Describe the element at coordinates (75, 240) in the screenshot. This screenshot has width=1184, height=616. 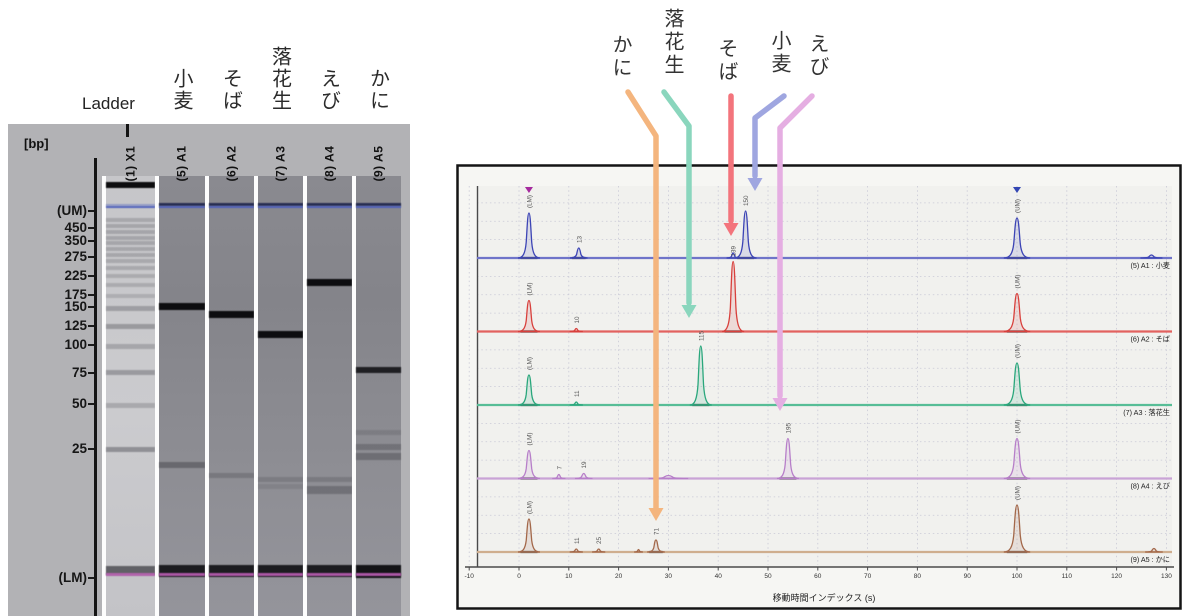
I see `bp-scale-tick-label: 350` at that location.